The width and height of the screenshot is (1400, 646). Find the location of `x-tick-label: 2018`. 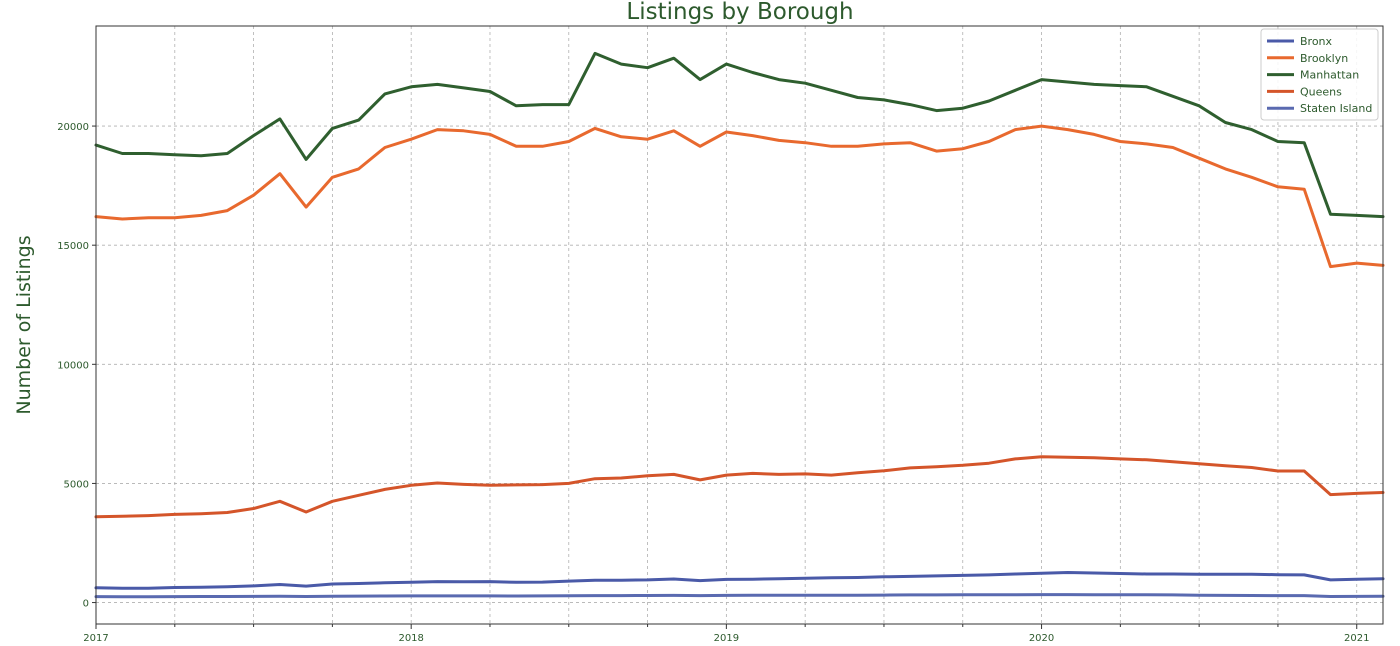

x-tick-label: 2018 is located at coordinates (410, 638).